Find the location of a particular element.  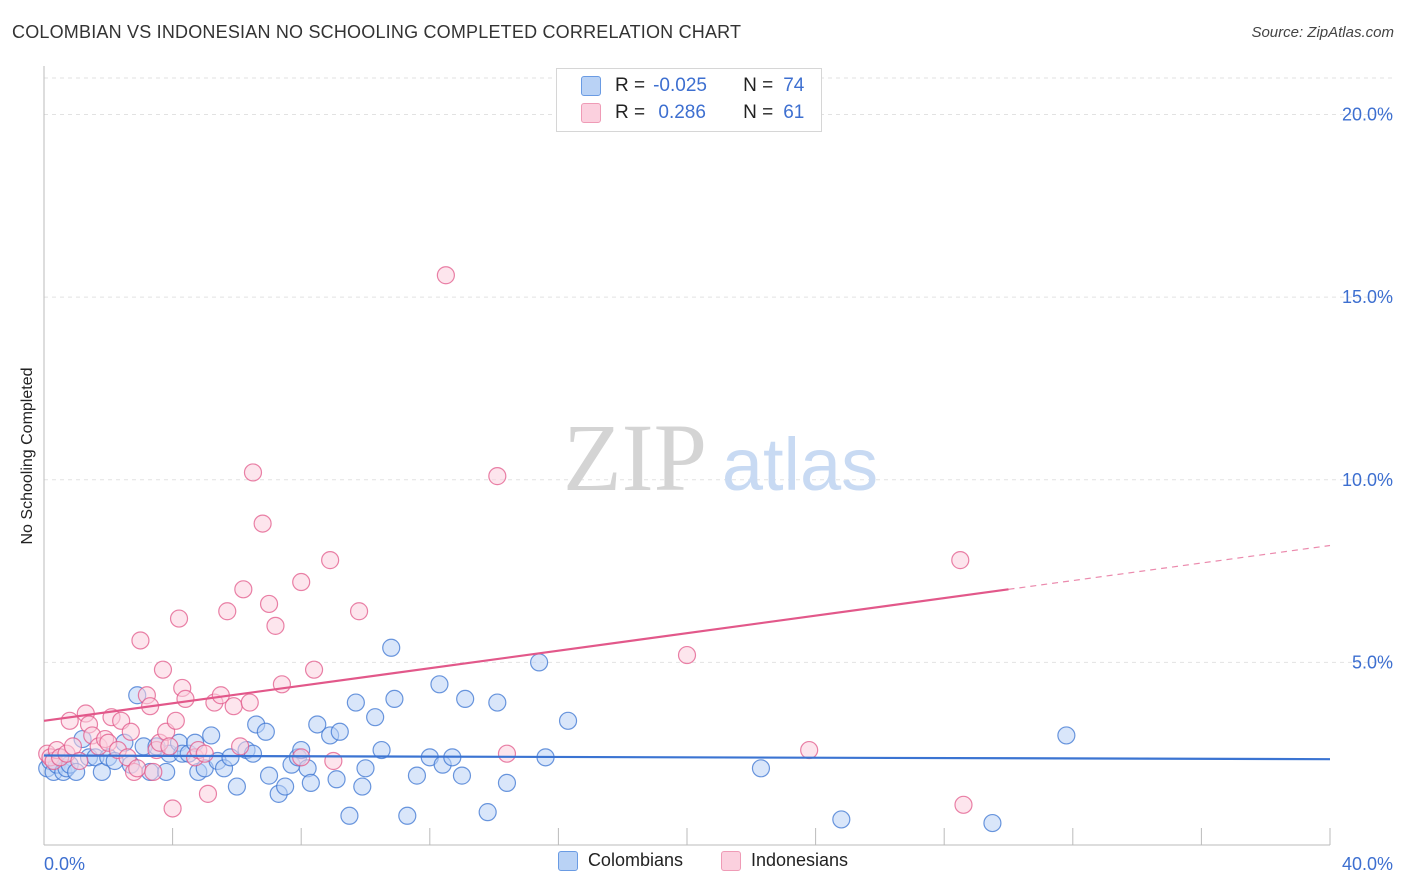

legend-item-indonesians: Indonesians is located at coordinates (784, 860).